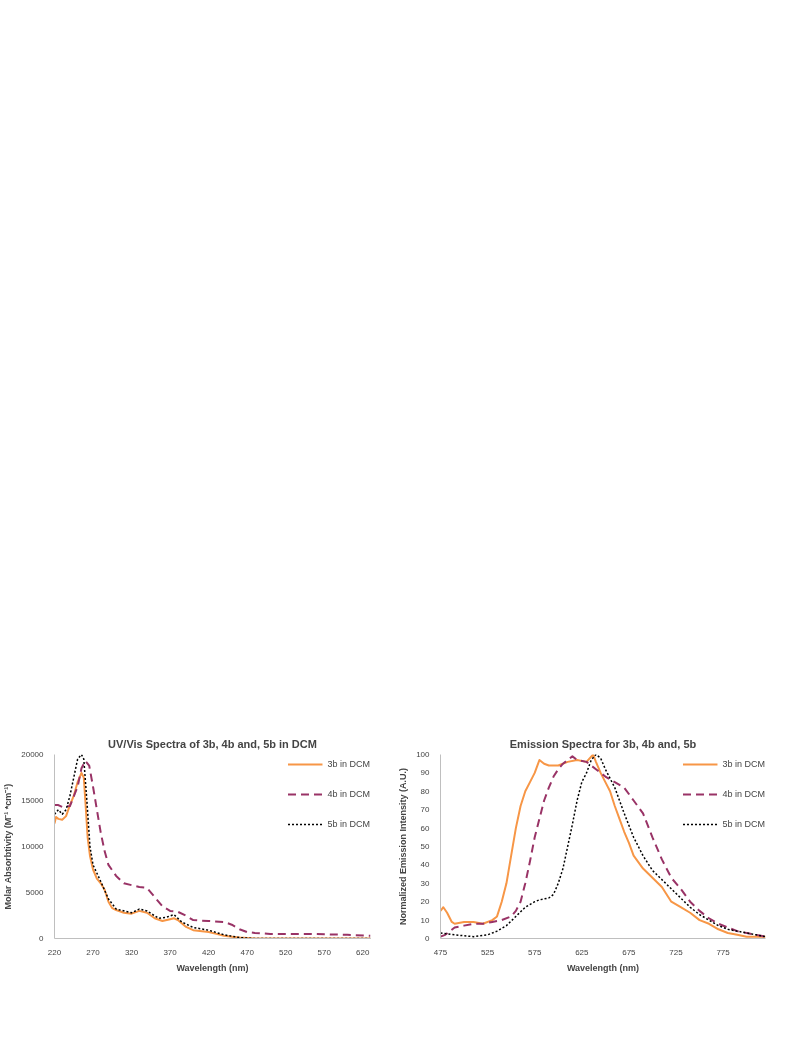 This screenshot has height=1057, width=793. Describe the element at coordinates (93, 952) in the screenshot. I see `x-tick-label: 270` at that location.